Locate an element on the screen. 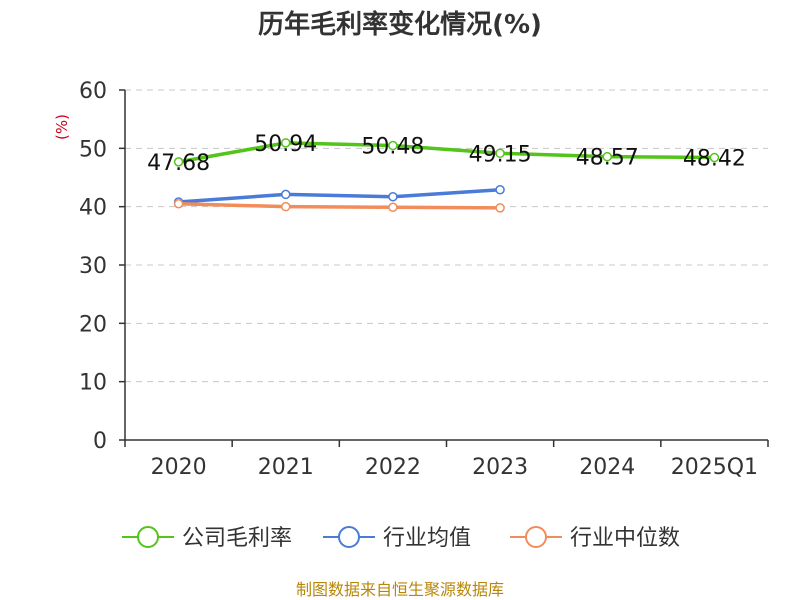 This screenshot has width=800, height=600. y-tick-label: 50 is located at coordinates (93, 149).